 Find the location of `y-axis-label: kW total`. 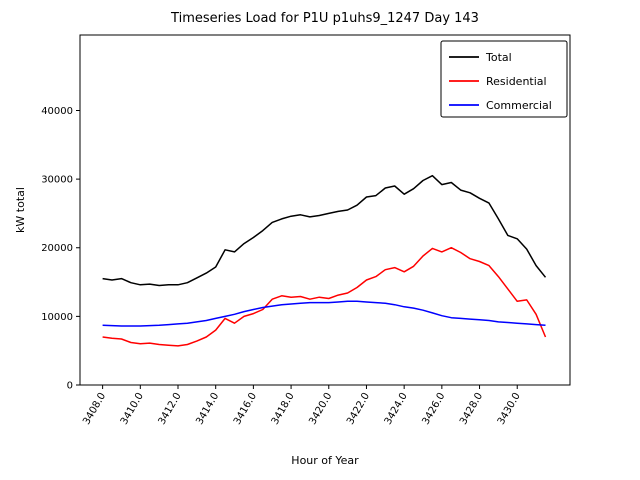

y-axis-label: kW total is located at coordinates (20, 210).